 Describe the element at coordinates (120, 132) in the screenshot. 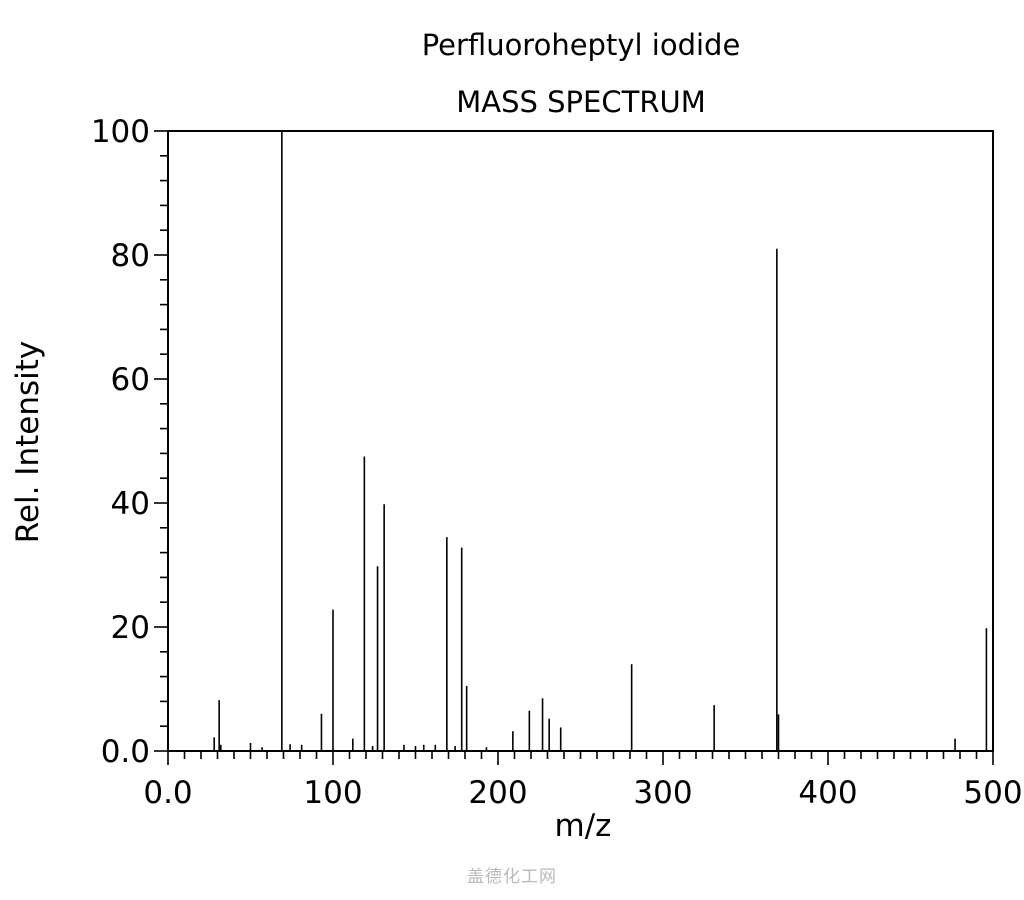

I see `y-tick-label: 100` at that location.